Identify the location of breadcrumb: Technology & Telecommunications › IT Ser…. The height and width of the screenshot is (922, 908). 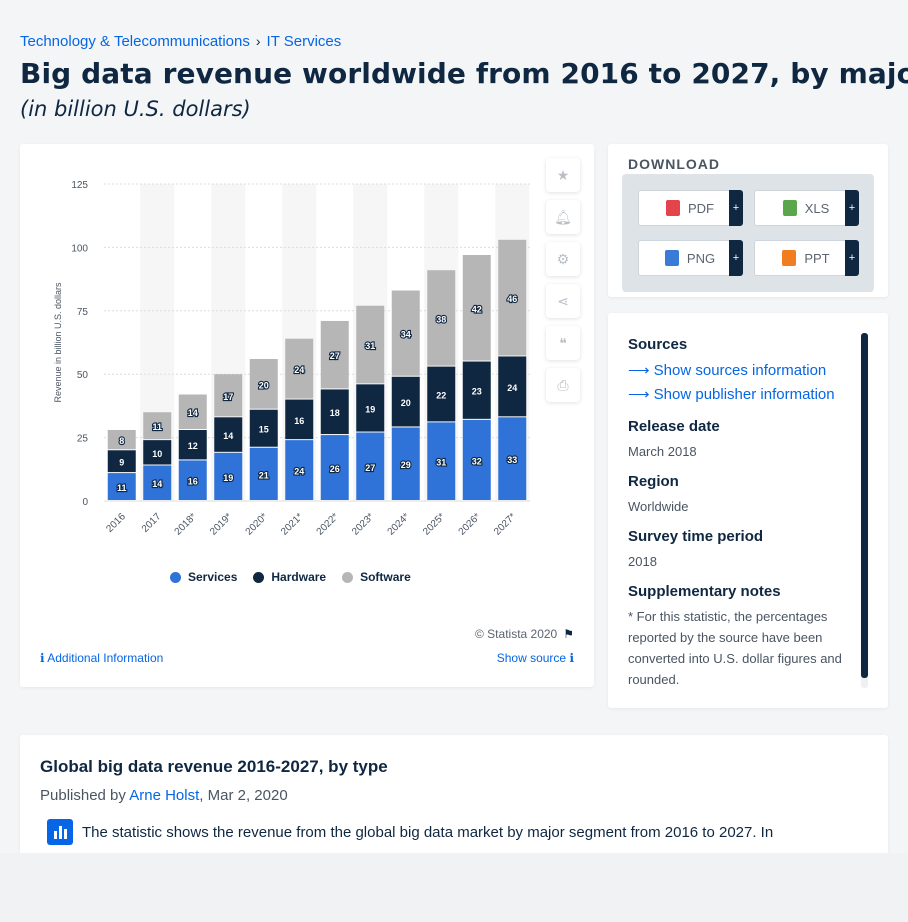
(180, 41).